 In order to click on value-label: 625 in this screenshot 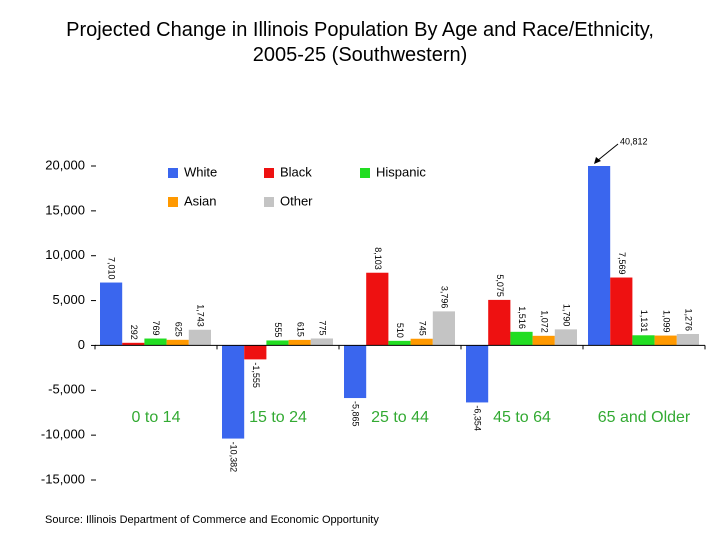, I will do `click(178, 329)`.